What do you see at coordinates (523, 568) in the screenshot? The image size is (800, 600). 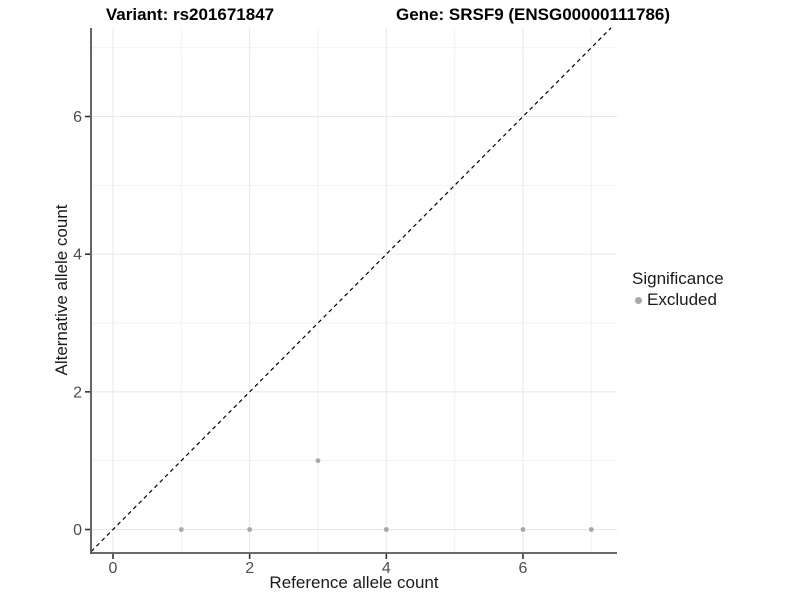 I see `x-tick-label: 6` at bounding box center [523, 568].